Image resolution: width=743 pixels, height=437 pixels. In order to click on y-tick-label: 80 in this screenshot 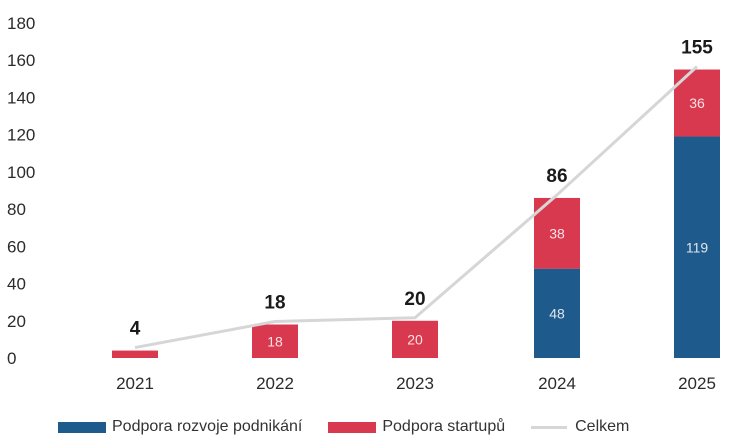, I will do `click(16, 209)`.